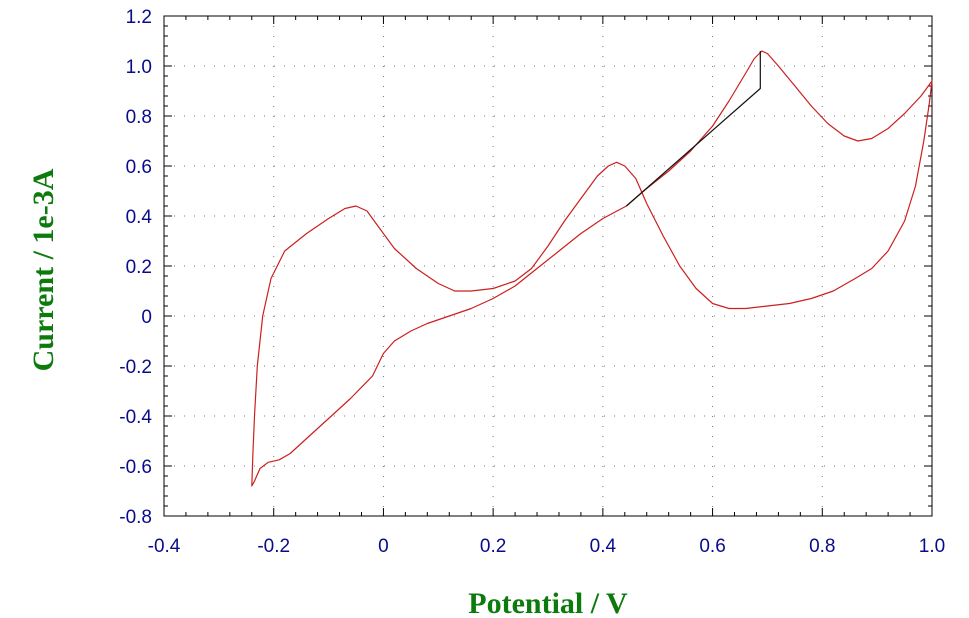 The image size is (969, 618). Describe the element at coordinates (139, 217) in the screenshot. I see `y-tick-label: 0.4` at that location.